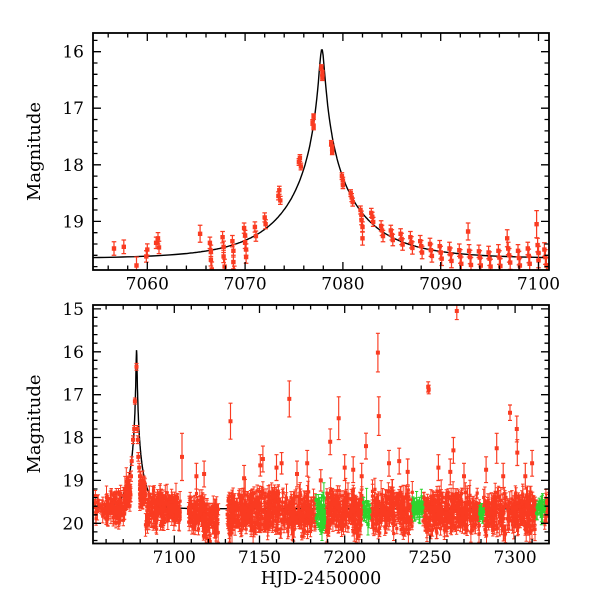 This screenshot has height=600, width=600. I want to click on top-y-tick-label: 19, so click(73, 222).